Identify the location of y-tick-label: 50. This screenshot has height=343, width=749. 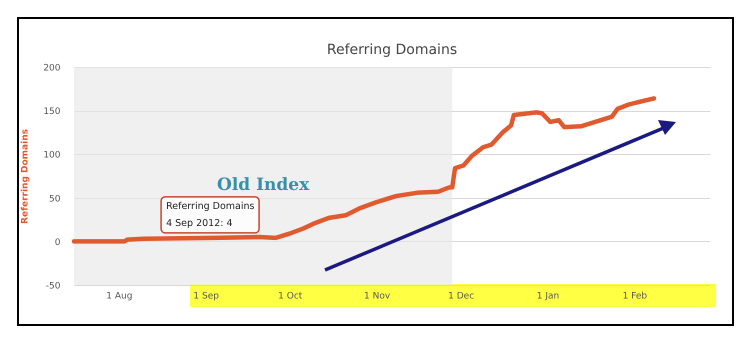
(55, 199).